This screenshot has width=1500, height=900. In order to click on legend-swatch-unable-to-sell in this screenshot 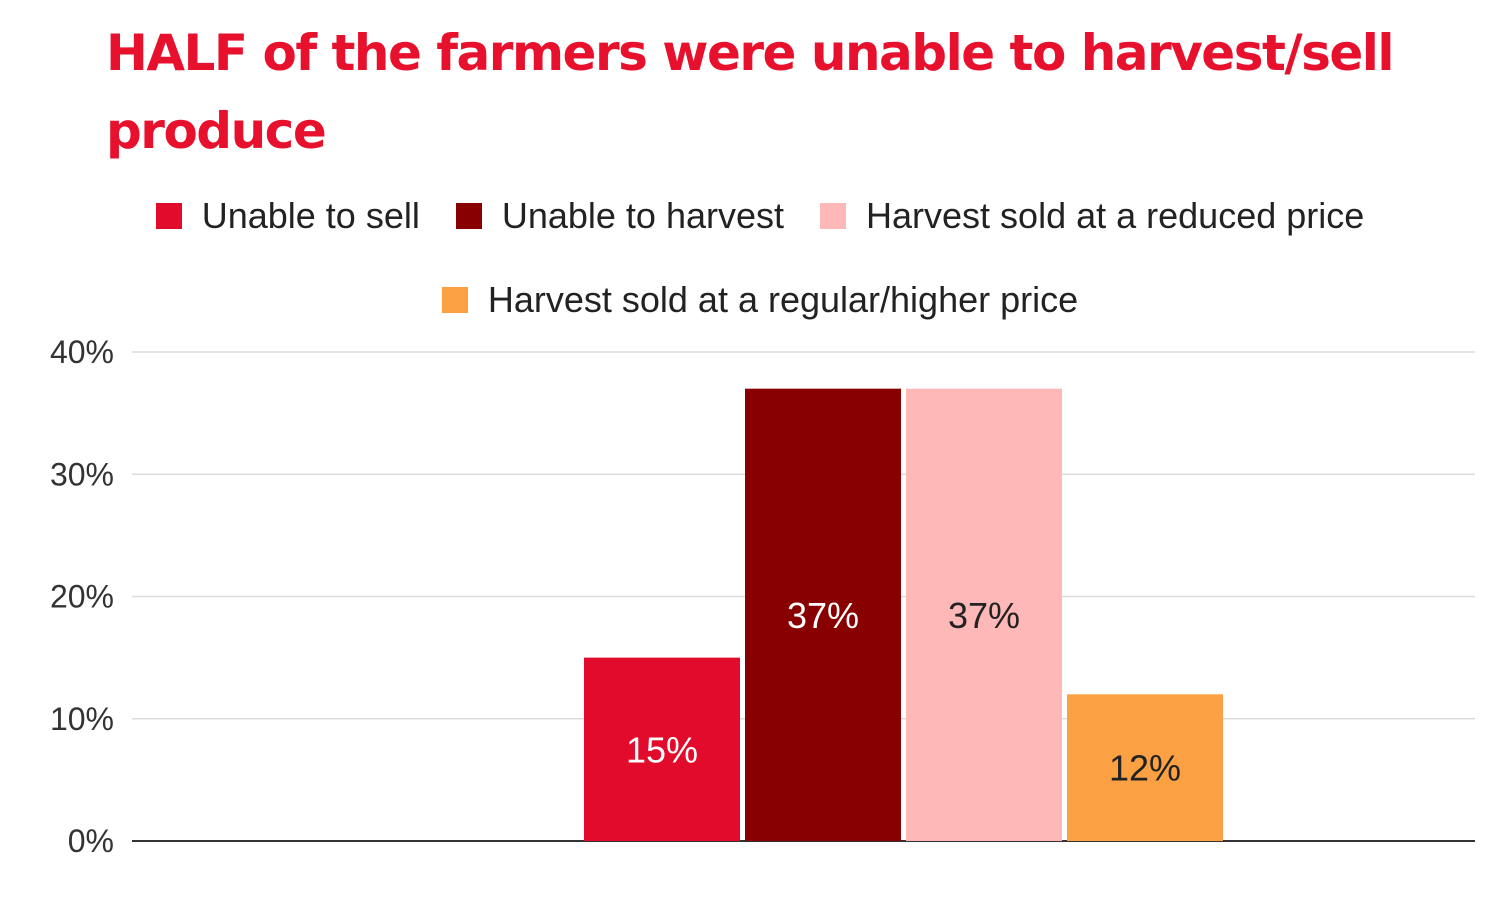, I will do `click(168, 216)`.